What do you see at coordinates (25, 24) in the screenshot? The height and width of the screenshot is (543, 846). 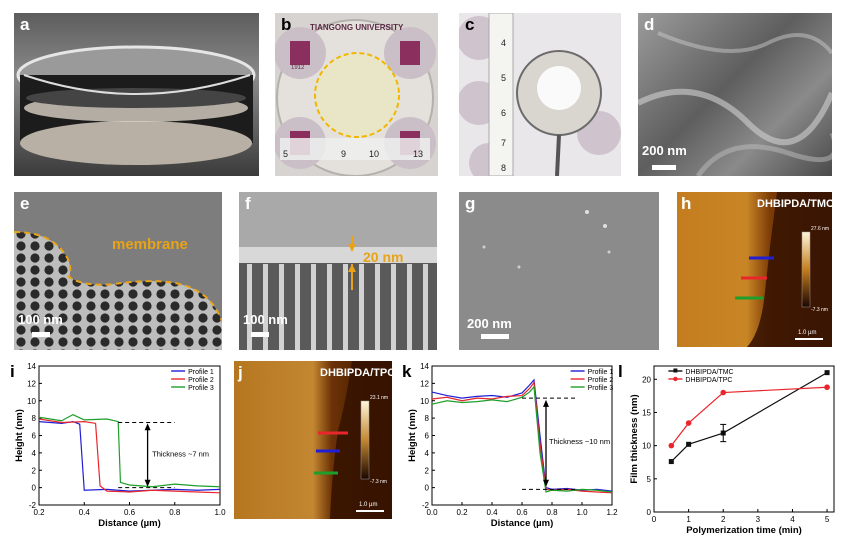 I see `panel-a-label: a` at bounding box center [25, 24].